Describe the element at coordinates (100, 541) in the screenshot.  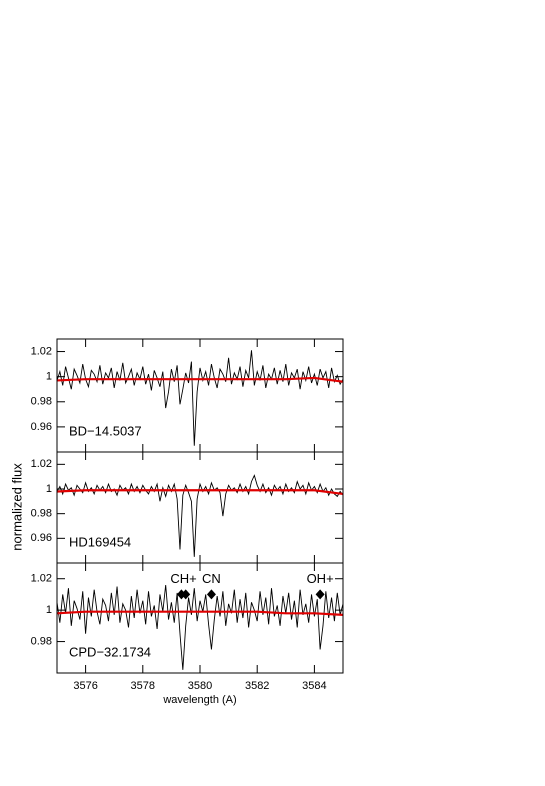
I see `panel-label: HD169454` at that location.